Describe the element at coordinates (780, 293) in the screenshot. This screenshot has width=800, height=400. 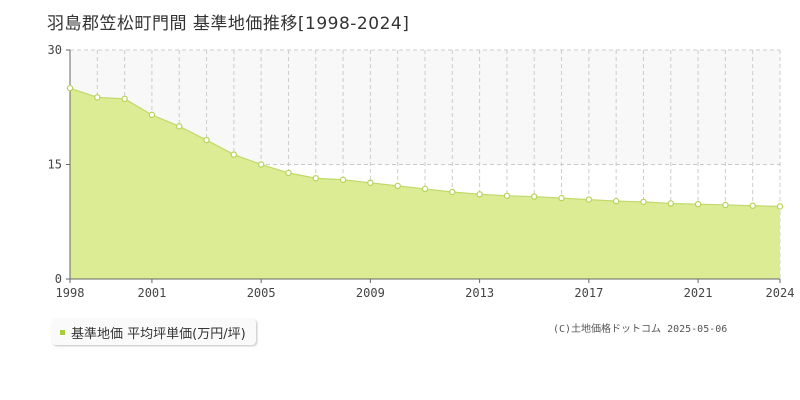
I see `x-tick-label: 2024` at that location.